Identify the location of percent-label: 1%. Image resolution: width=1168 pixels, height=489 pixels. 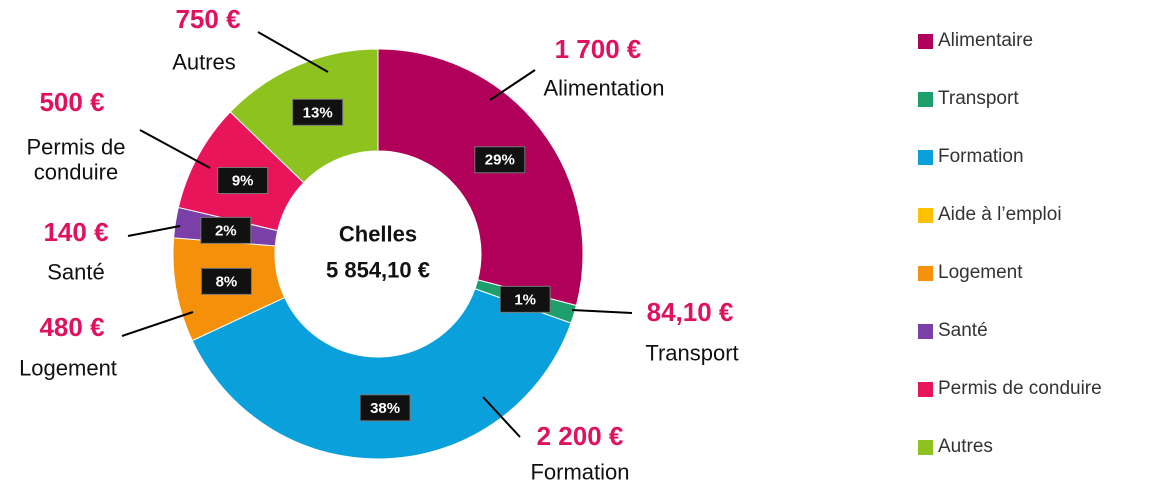
(525, 299).